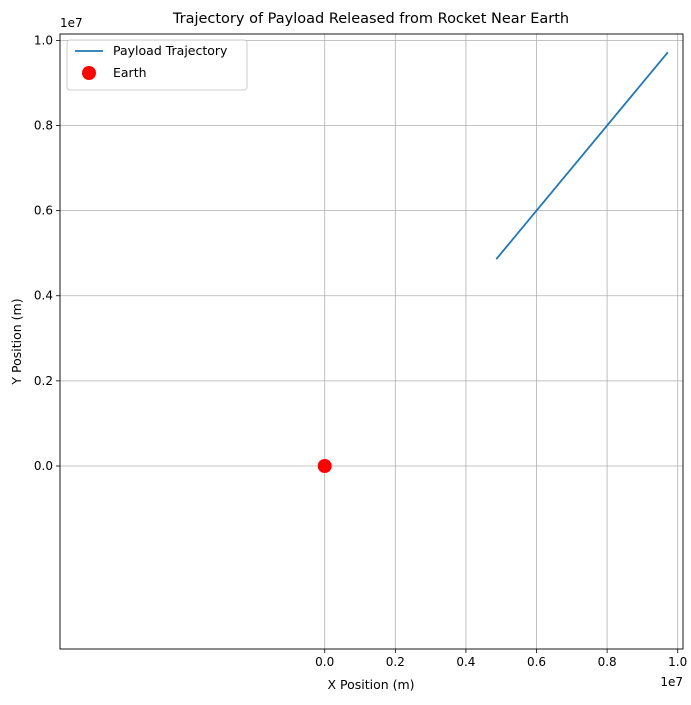  Describe the element at coordinates (43, 381) in the screenshot. I see `y-tick-label: 0.2` at that location.